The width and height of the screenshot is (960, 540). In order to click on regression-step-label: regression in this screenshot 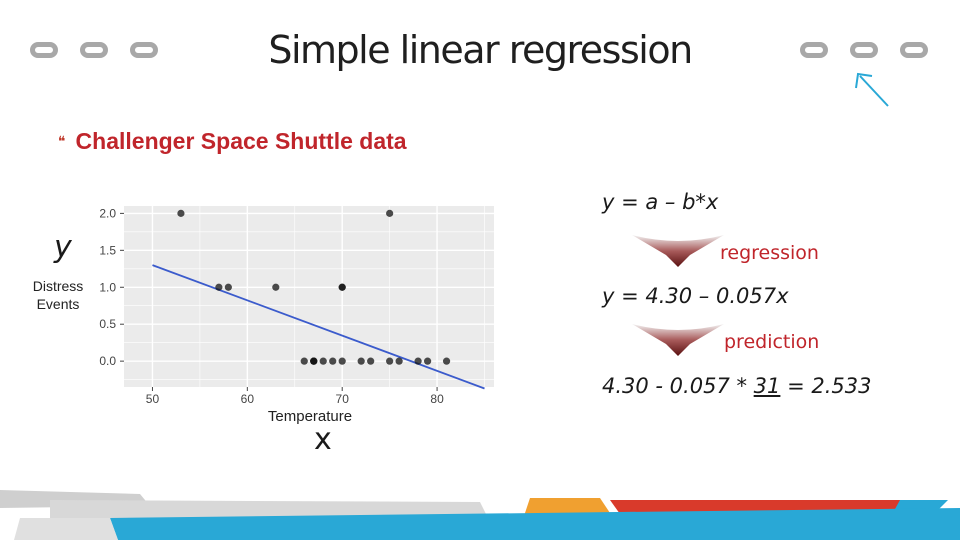, I will do `click(769, 253)`.